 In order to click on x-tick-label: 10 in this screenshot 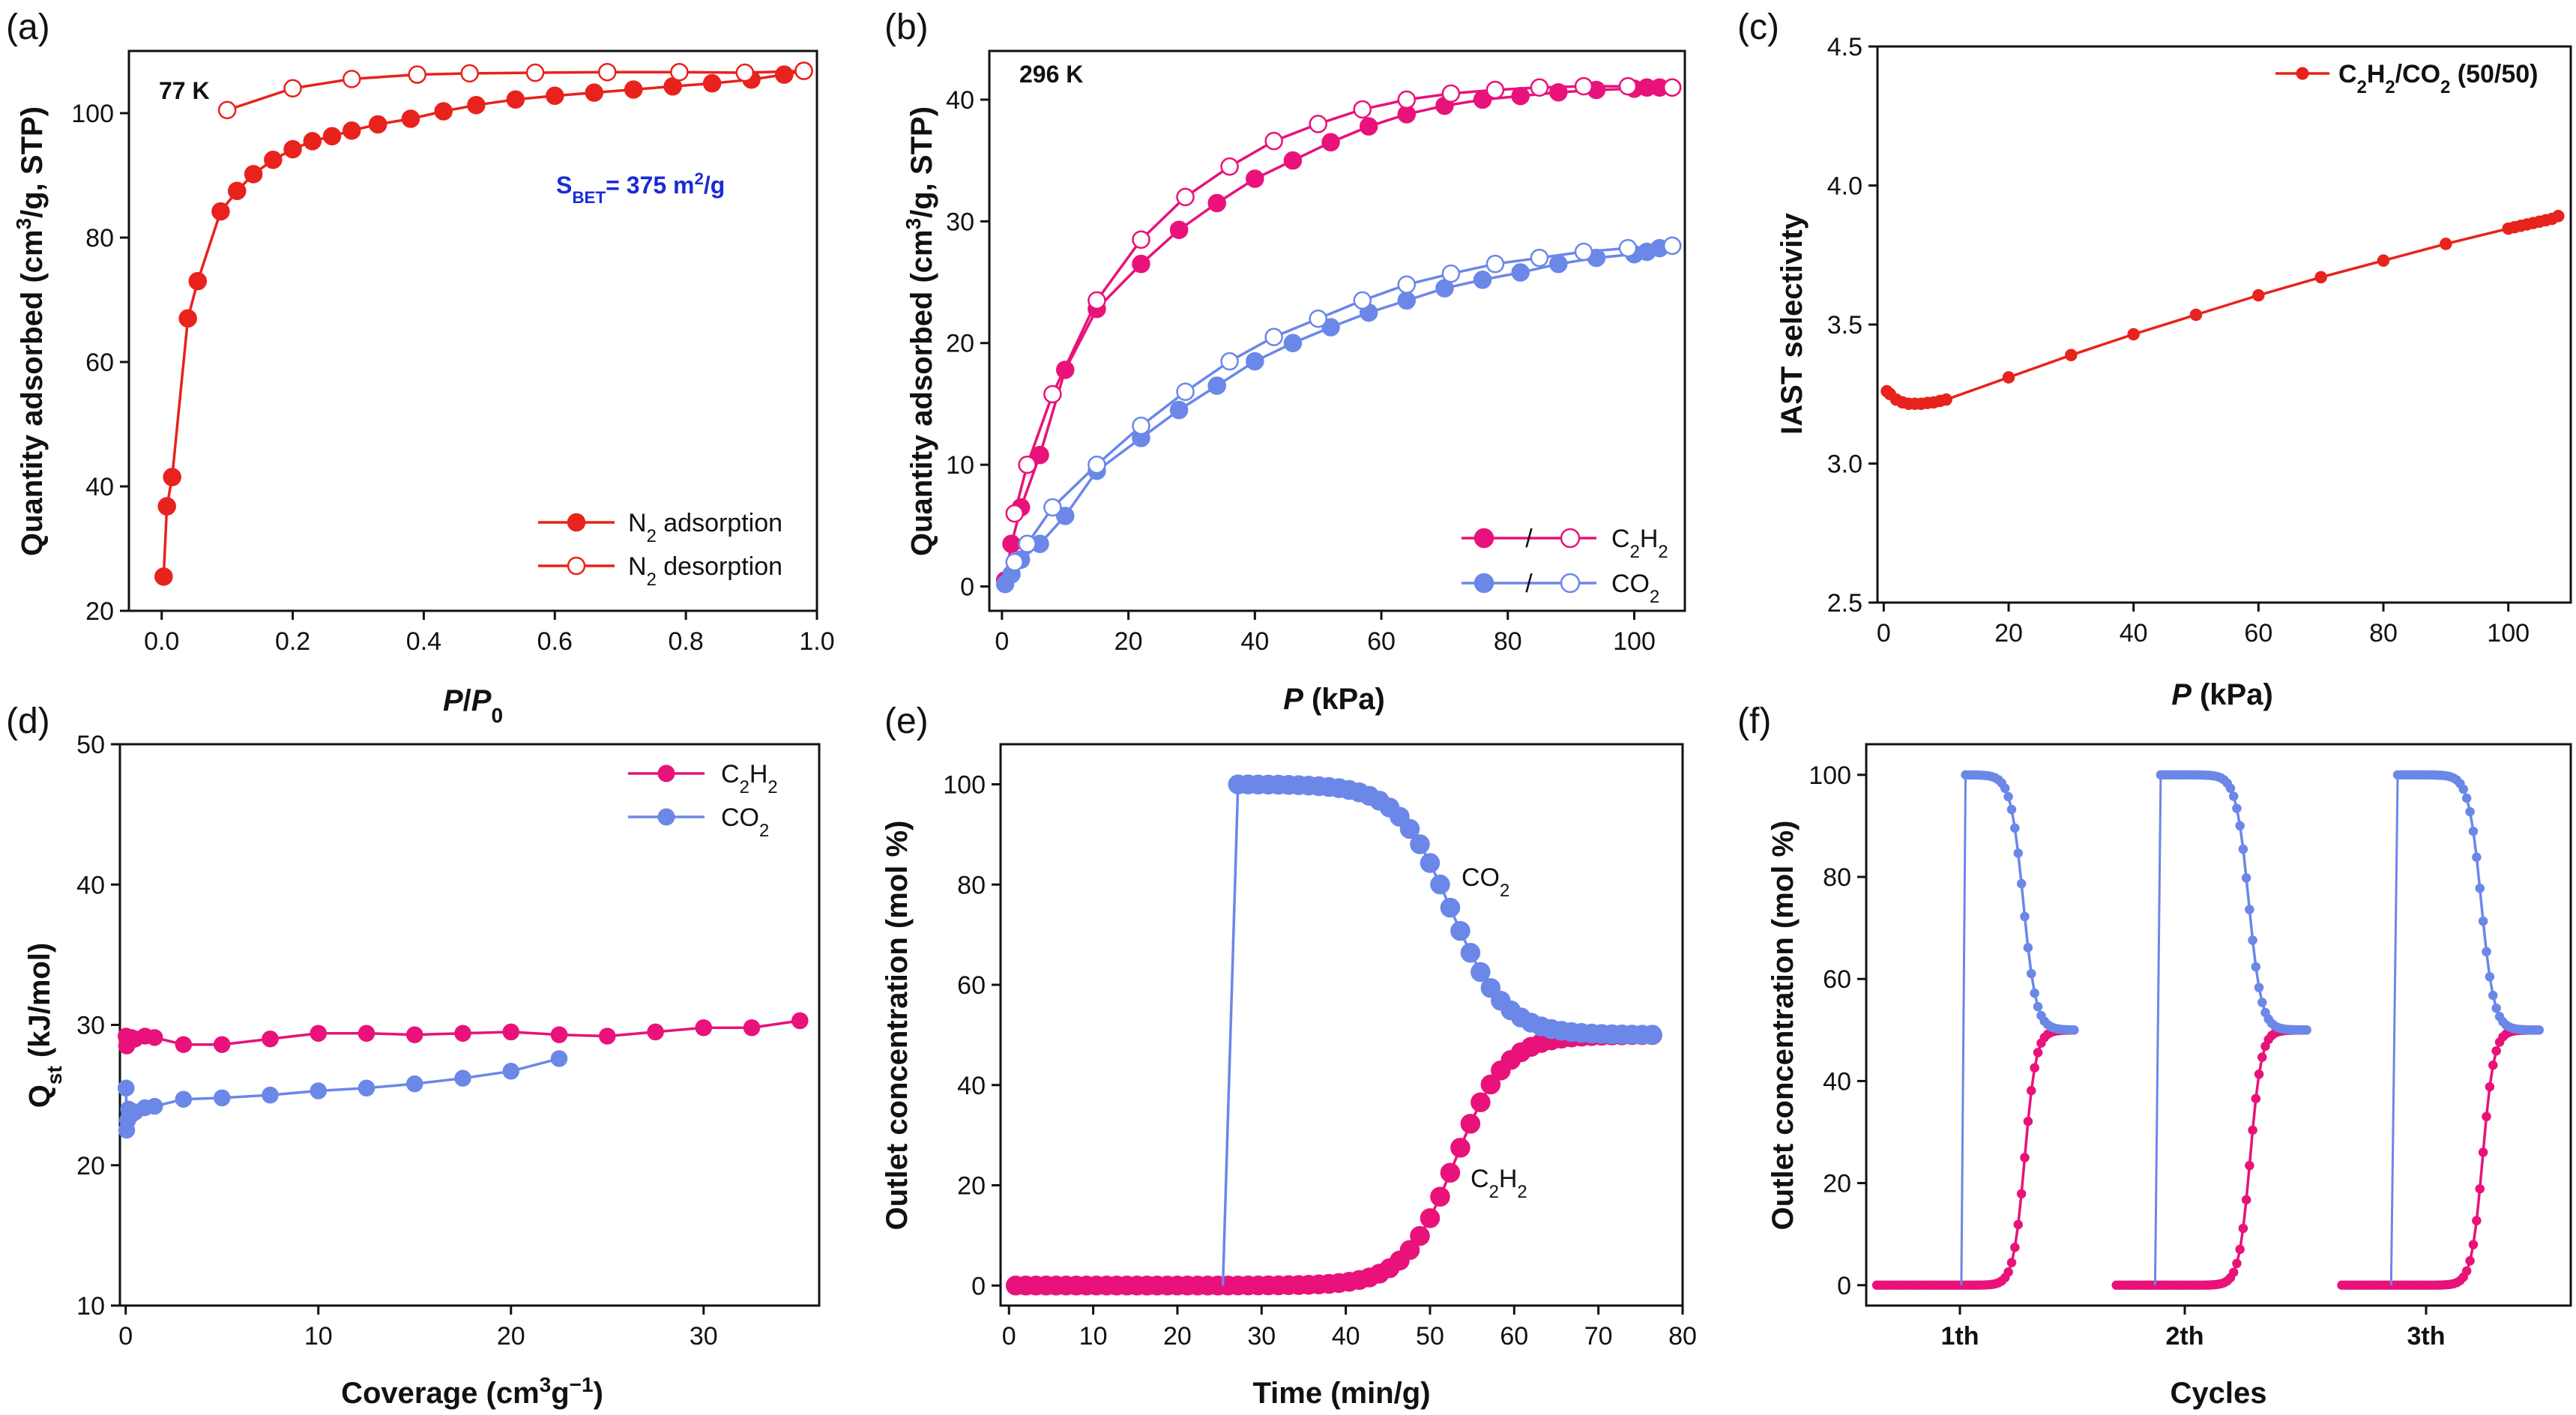, I will do `click(1094, 1336)`.